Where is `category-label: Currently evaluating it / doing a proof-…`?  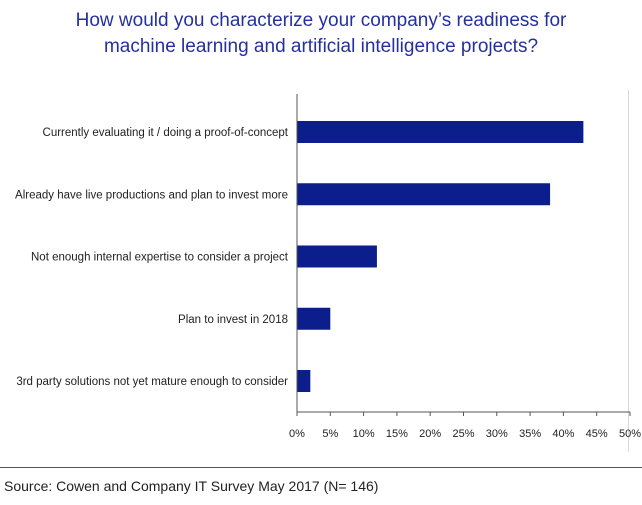
category-label: Currently evaluating it / doing a proof-… is located at coordinates (166, 133).